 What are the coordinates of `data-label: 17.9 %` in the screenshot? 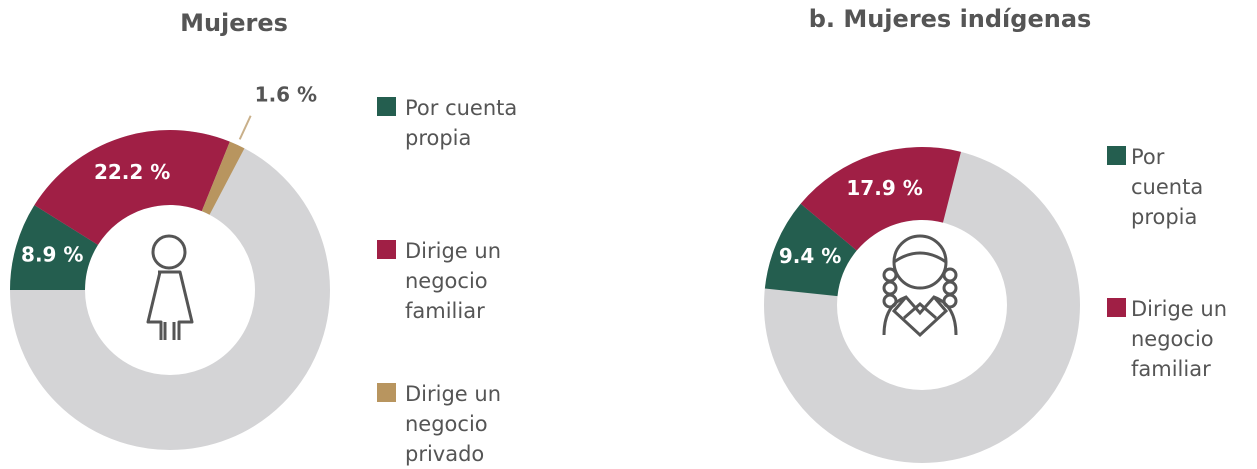 It's located at (884, 188).